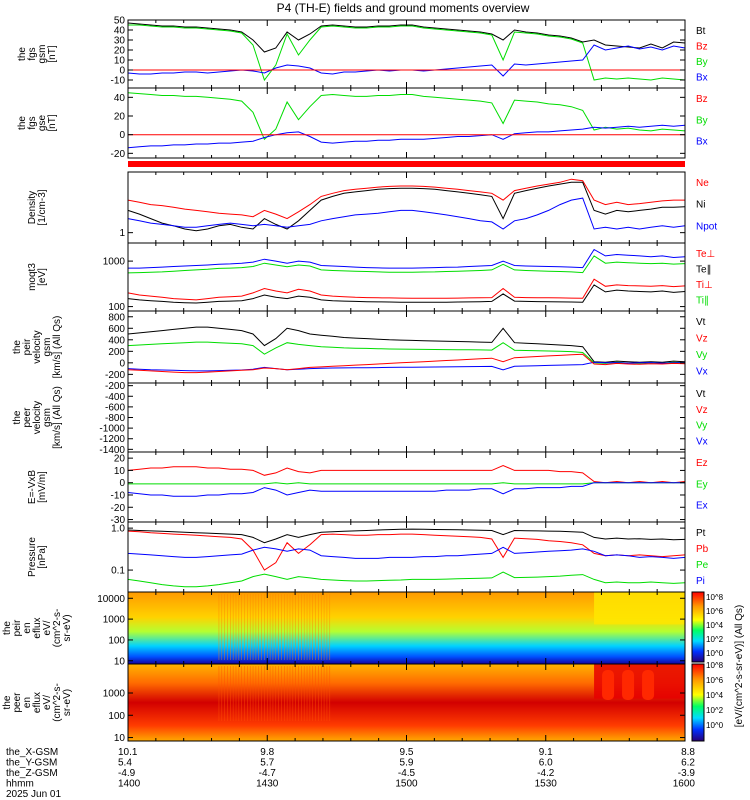 Image resolution: width=750 pixels, height=800 pixels. What do you see at coordinates (118, 508) in the screenshot?
I see `y-tick-label: -20` at bounding box center [118, 508].